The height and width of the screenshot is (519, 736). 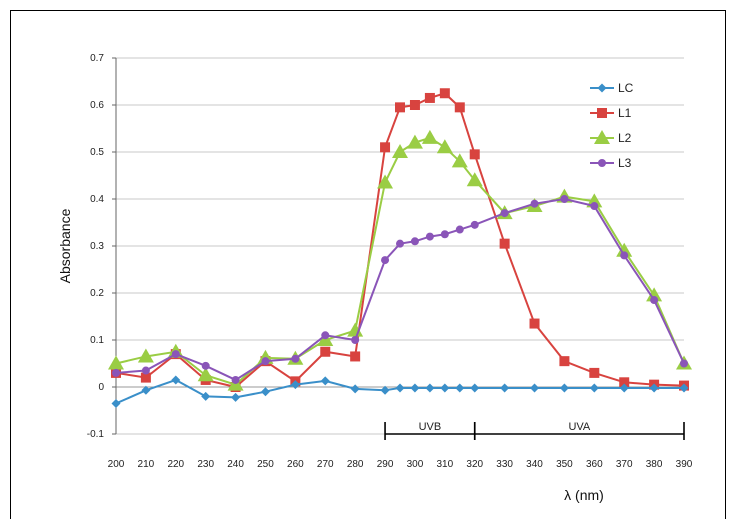 What do you see at coordinates (97, 340) in the screenshot?
I see `y-tick-label: 0.1` at bounding box center [97, 340].